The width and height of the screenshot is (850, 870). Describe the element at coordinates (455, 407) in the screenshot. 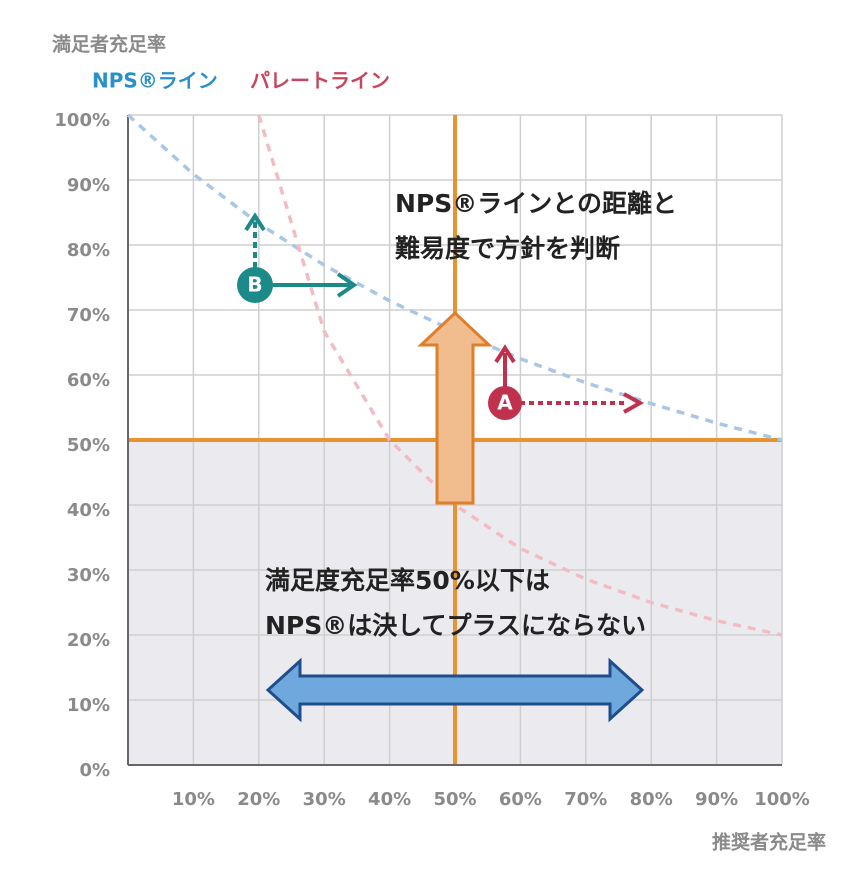

I see `big-arrow` at that location.